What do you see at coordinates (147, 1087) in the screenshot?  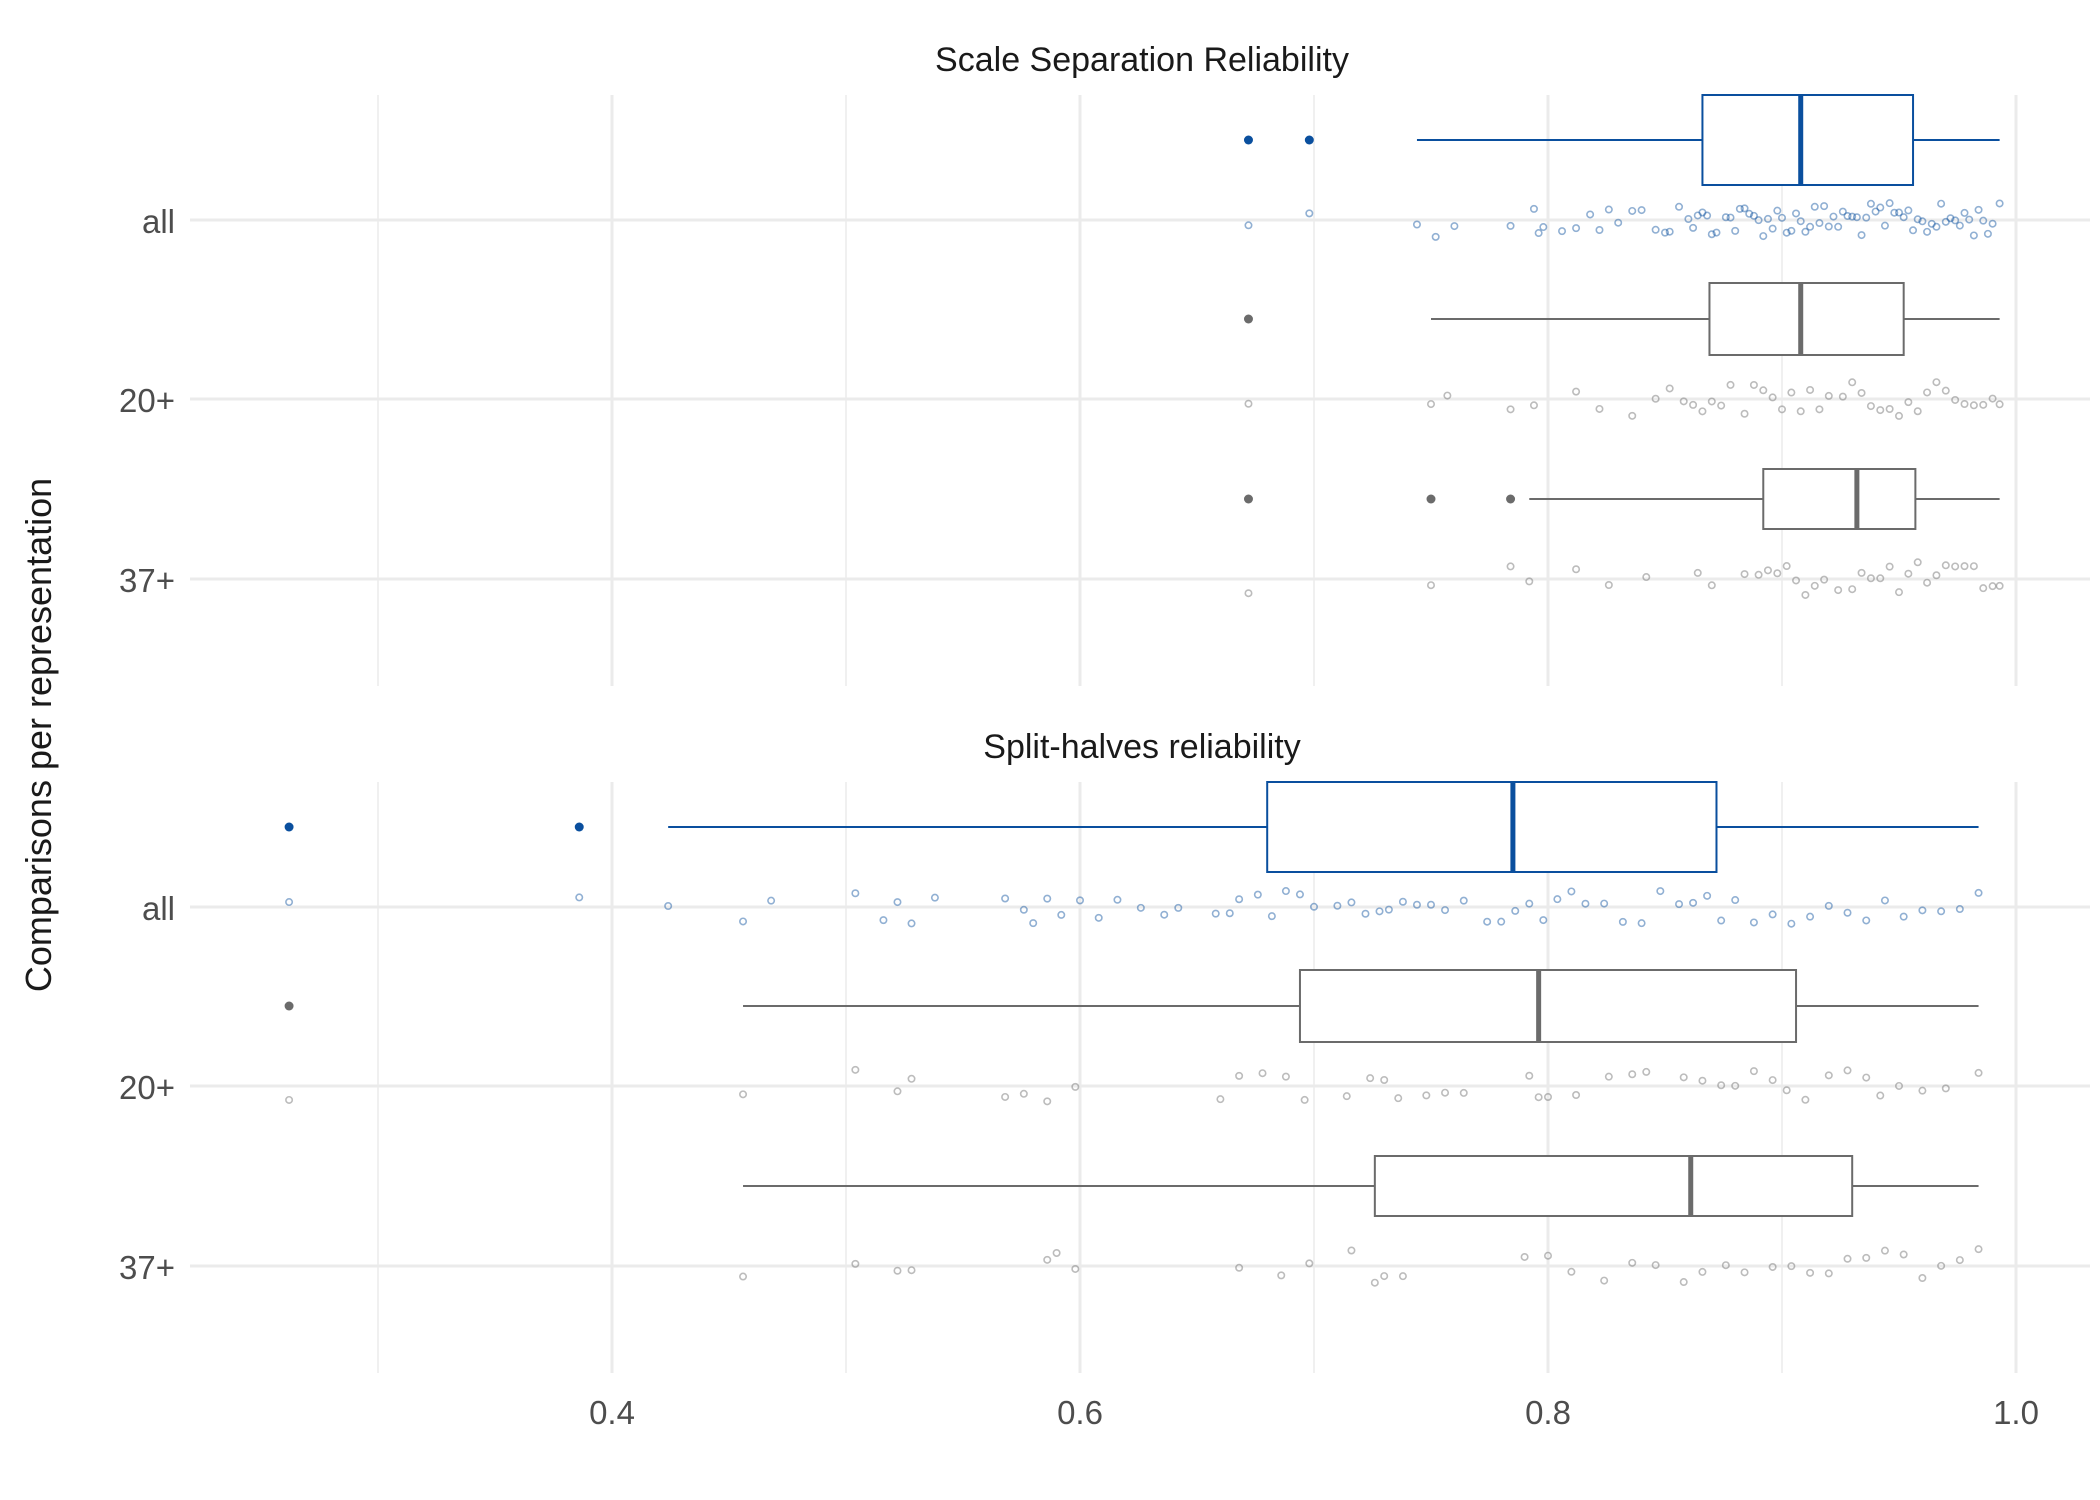 I see `y-tick-label-20plus-bottom: 20+` at bounding box center [147, 1087].